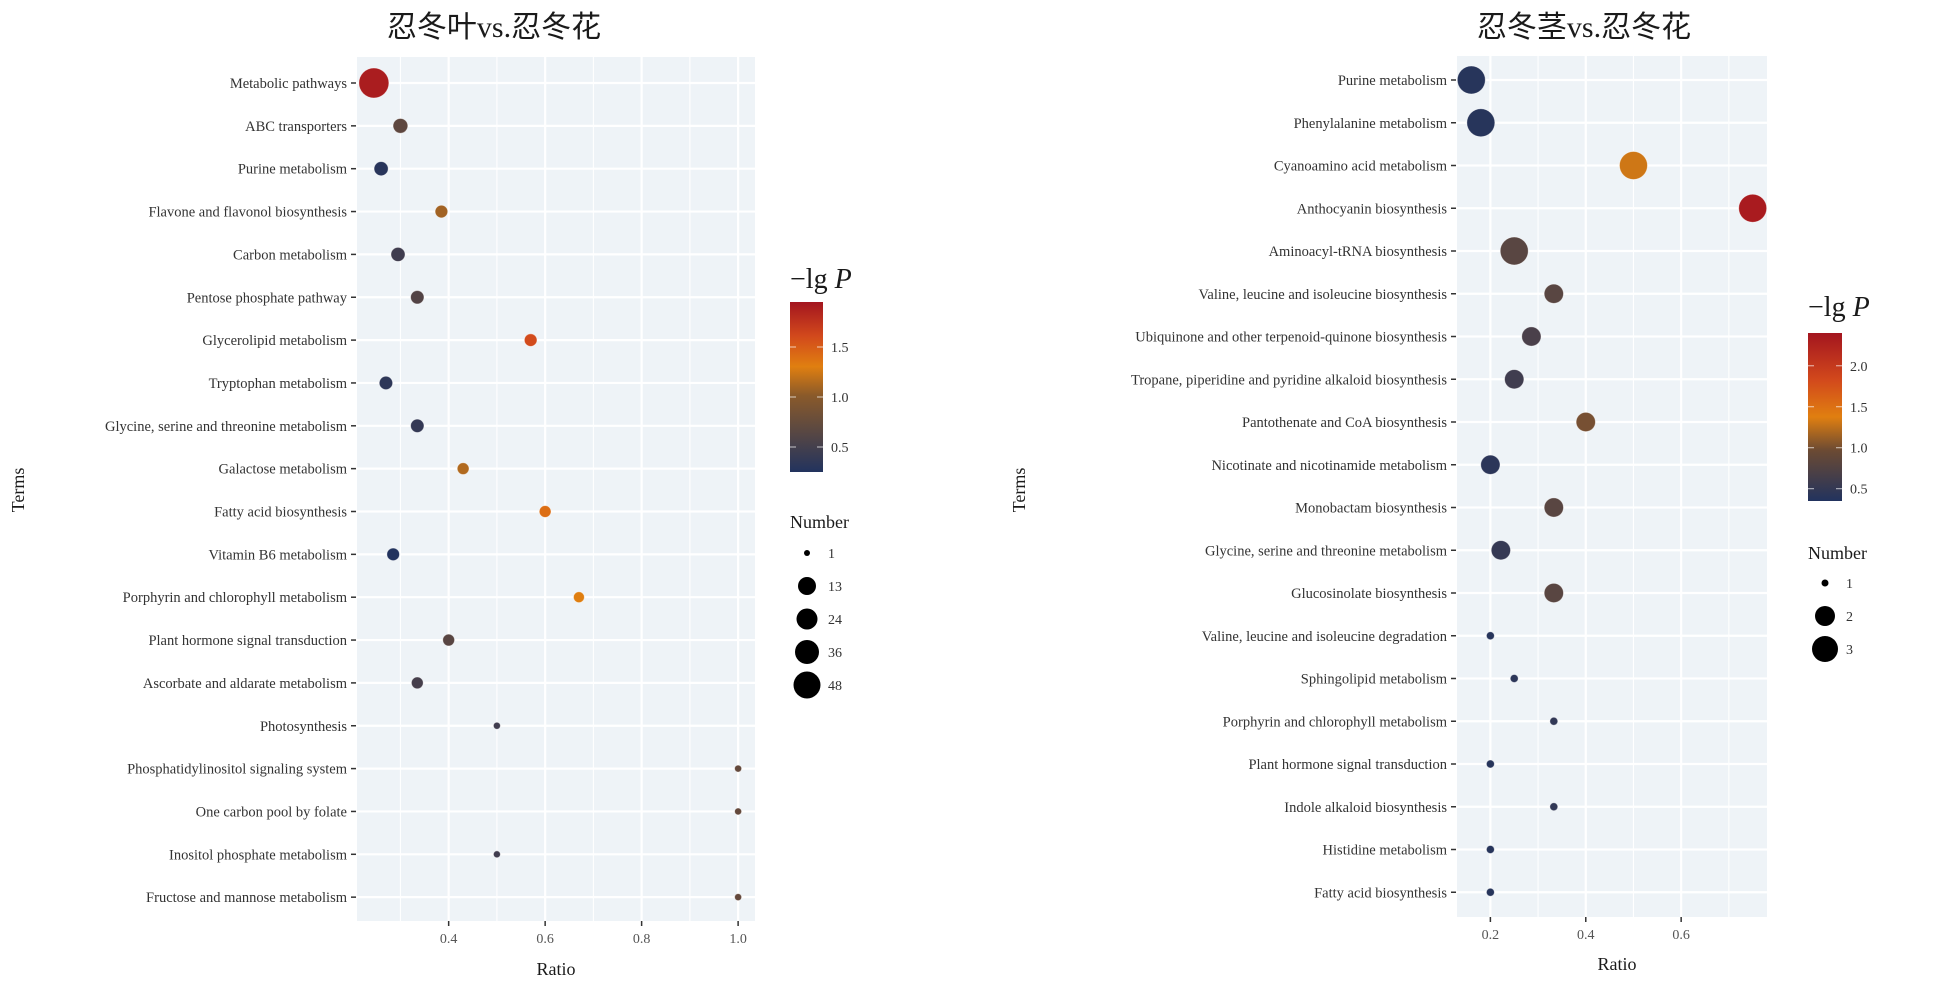 This screenshot has width=1949, height=999. I want to click on chart-title: 忍冬叶vs.忍冬花, so click(494, 27).